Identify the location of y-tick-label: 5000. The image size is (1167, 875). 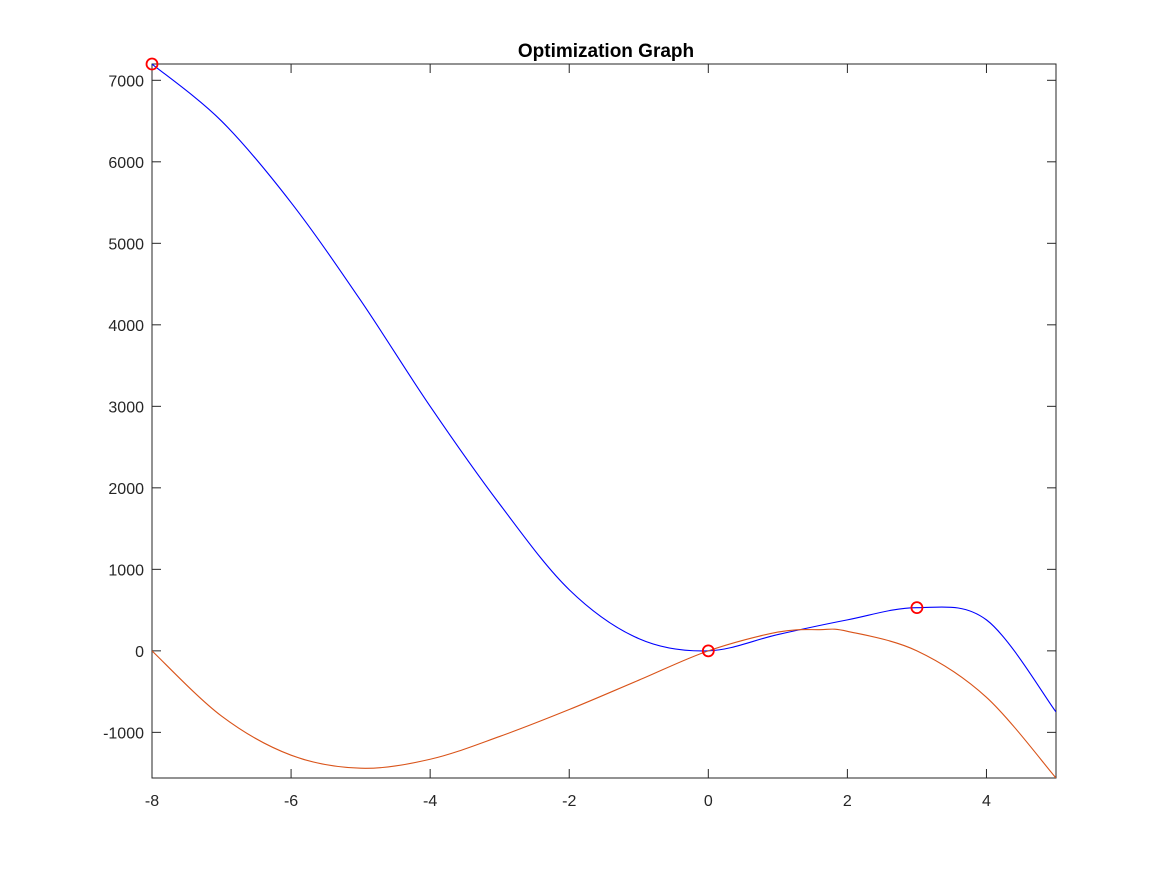
(126, 244).